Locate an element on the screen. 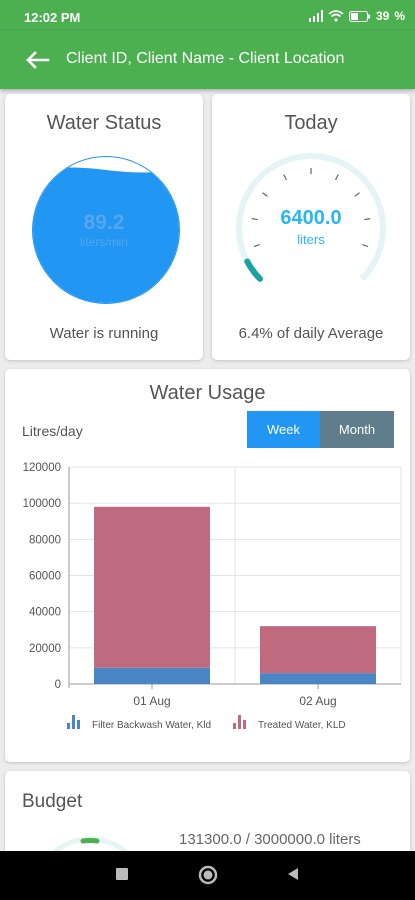 This screenshot has height=900, width=415. page-title: Client ID, Client Name - Client Location is located at coordinates (205, 58).